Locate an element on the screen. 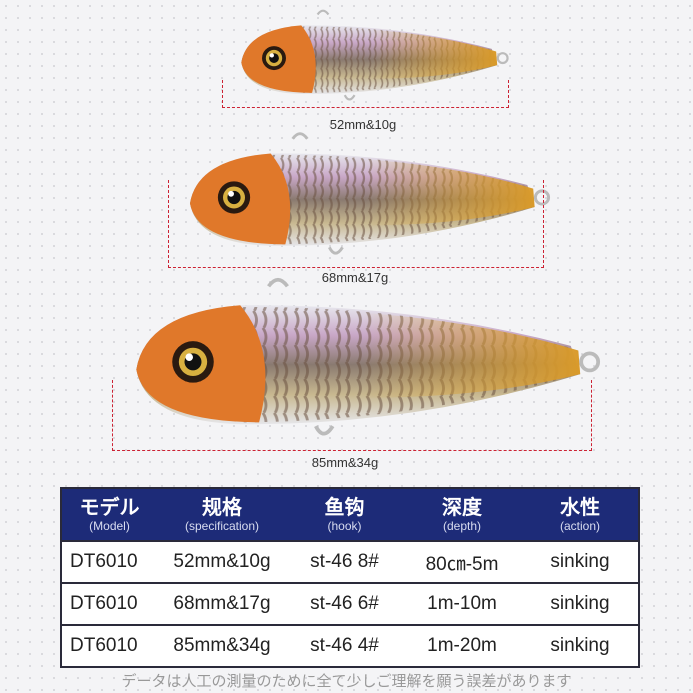 Image resolution: width=693 pixels, height=693 pixels. table-row: DT6010 68mm&17g st-46 6# 1m-10m sinking is located at coordinates (350, 603).